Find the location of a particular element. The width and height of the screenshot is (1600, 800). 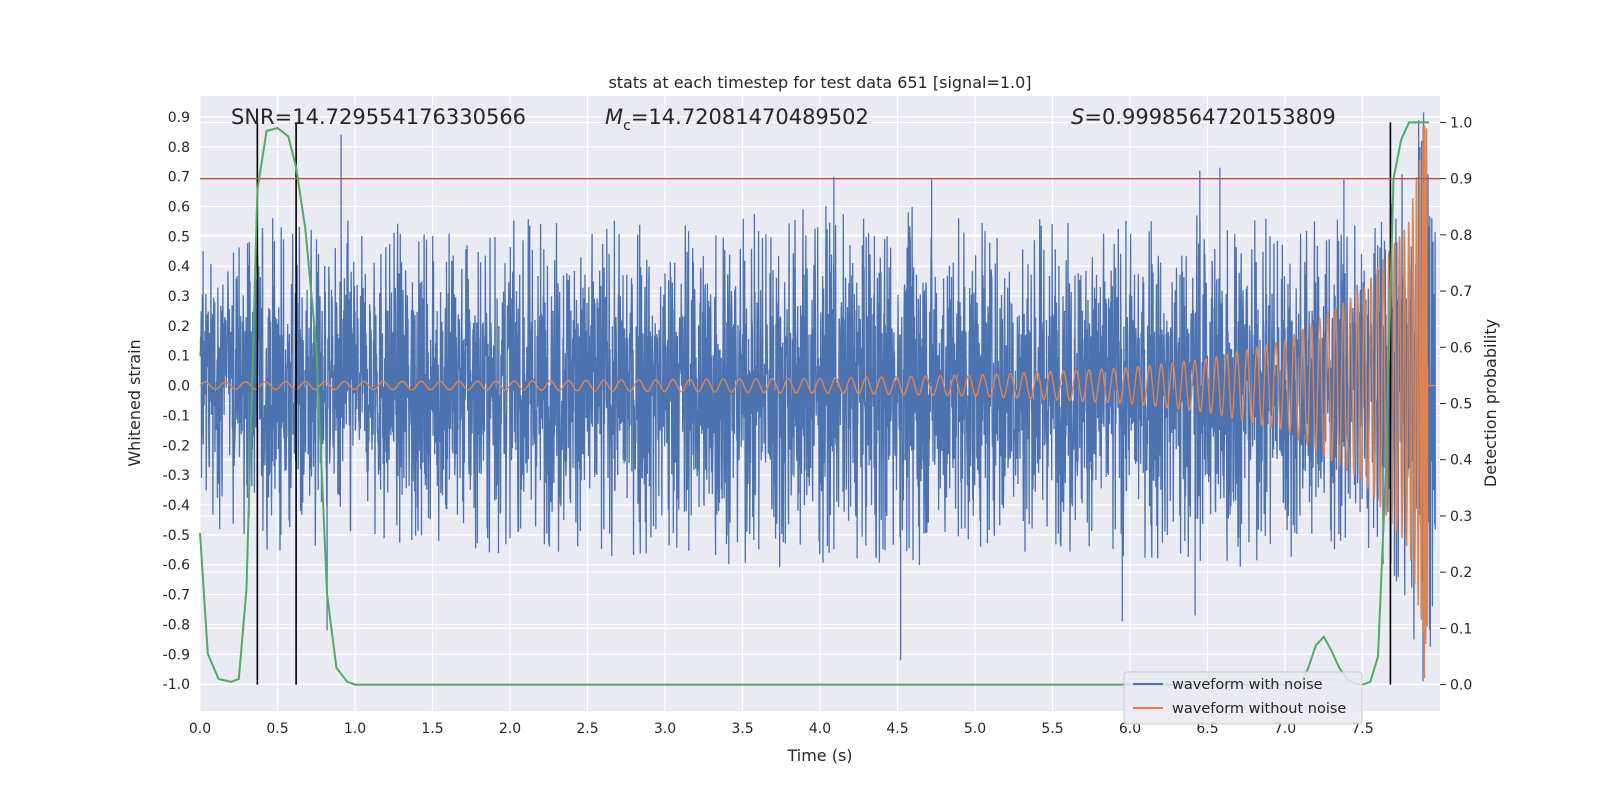

x-tick-label-13: 6.5 is located at coordinates (1207, 729).